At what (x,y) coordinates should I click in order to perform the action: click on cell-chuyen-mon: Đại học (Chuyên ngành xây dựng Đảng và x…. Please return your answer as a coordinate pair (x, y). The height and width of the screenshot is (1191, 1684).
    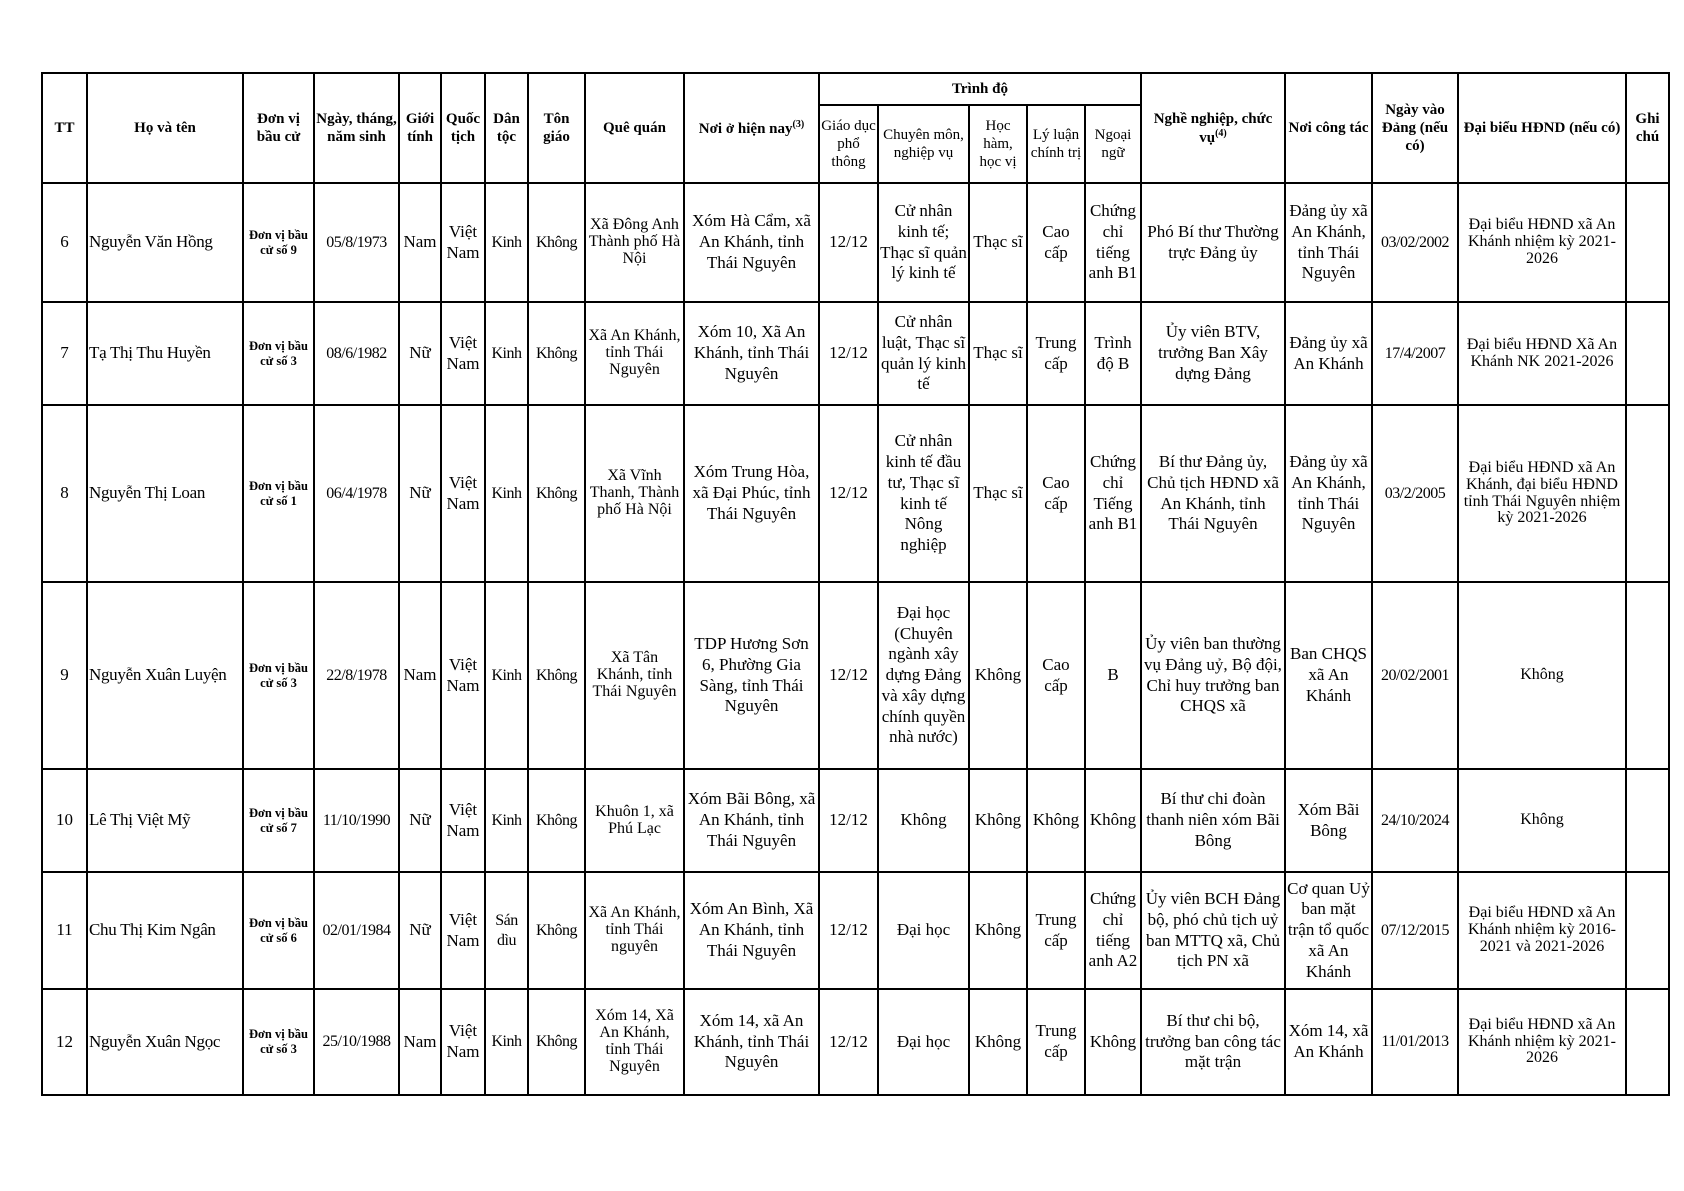
    Looking at the image, I should click on (923, 675).